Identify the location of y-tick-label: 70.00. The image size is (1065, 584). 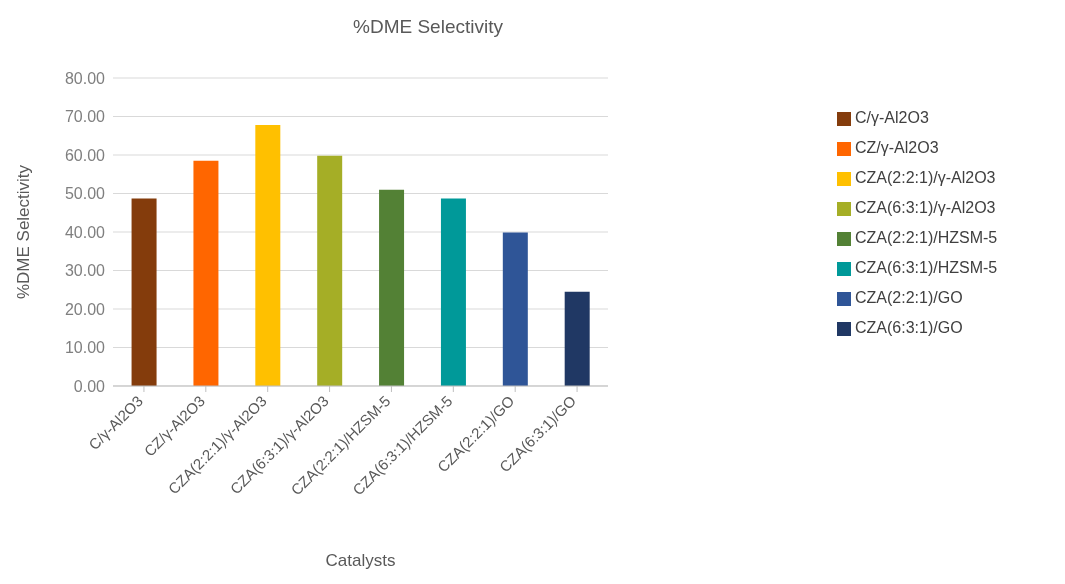
(85, 117).